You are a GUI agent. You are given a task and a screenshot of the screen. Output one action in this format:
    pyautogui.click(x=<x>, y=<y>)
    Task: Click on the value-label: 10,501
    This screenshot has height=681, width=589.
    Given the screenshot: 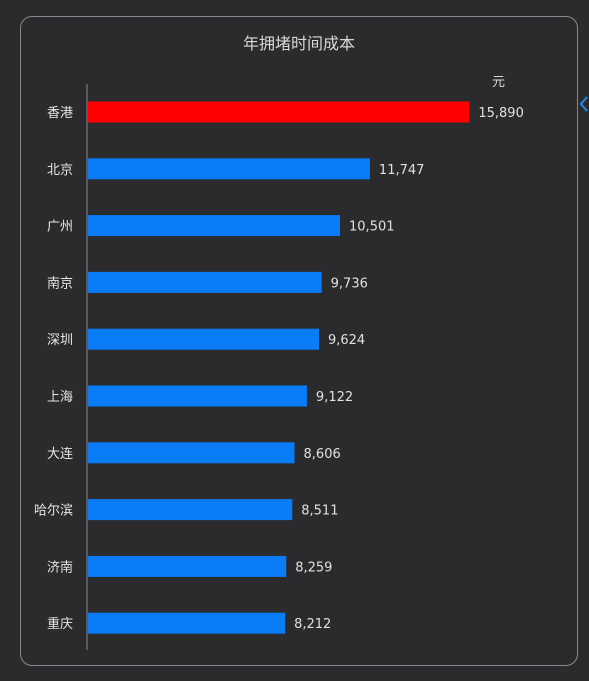 What is the action you would take?
    pyautogui.click(x=372, y=227)
    